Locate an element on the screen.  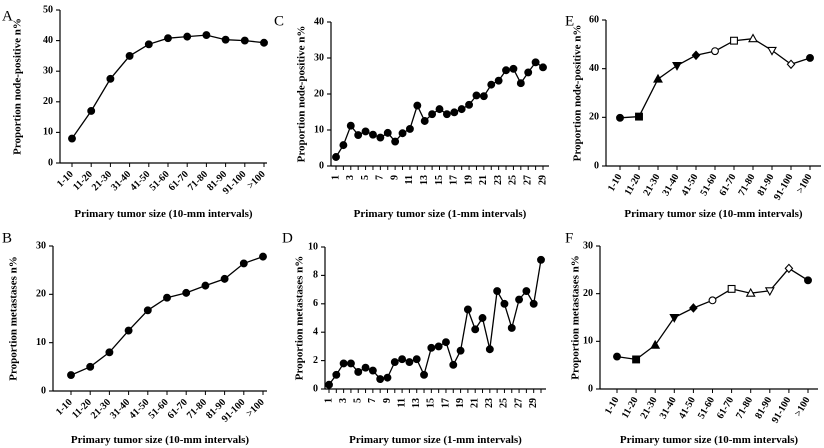
y-tick-label-b: 0 is located at coordinates (43, 390).